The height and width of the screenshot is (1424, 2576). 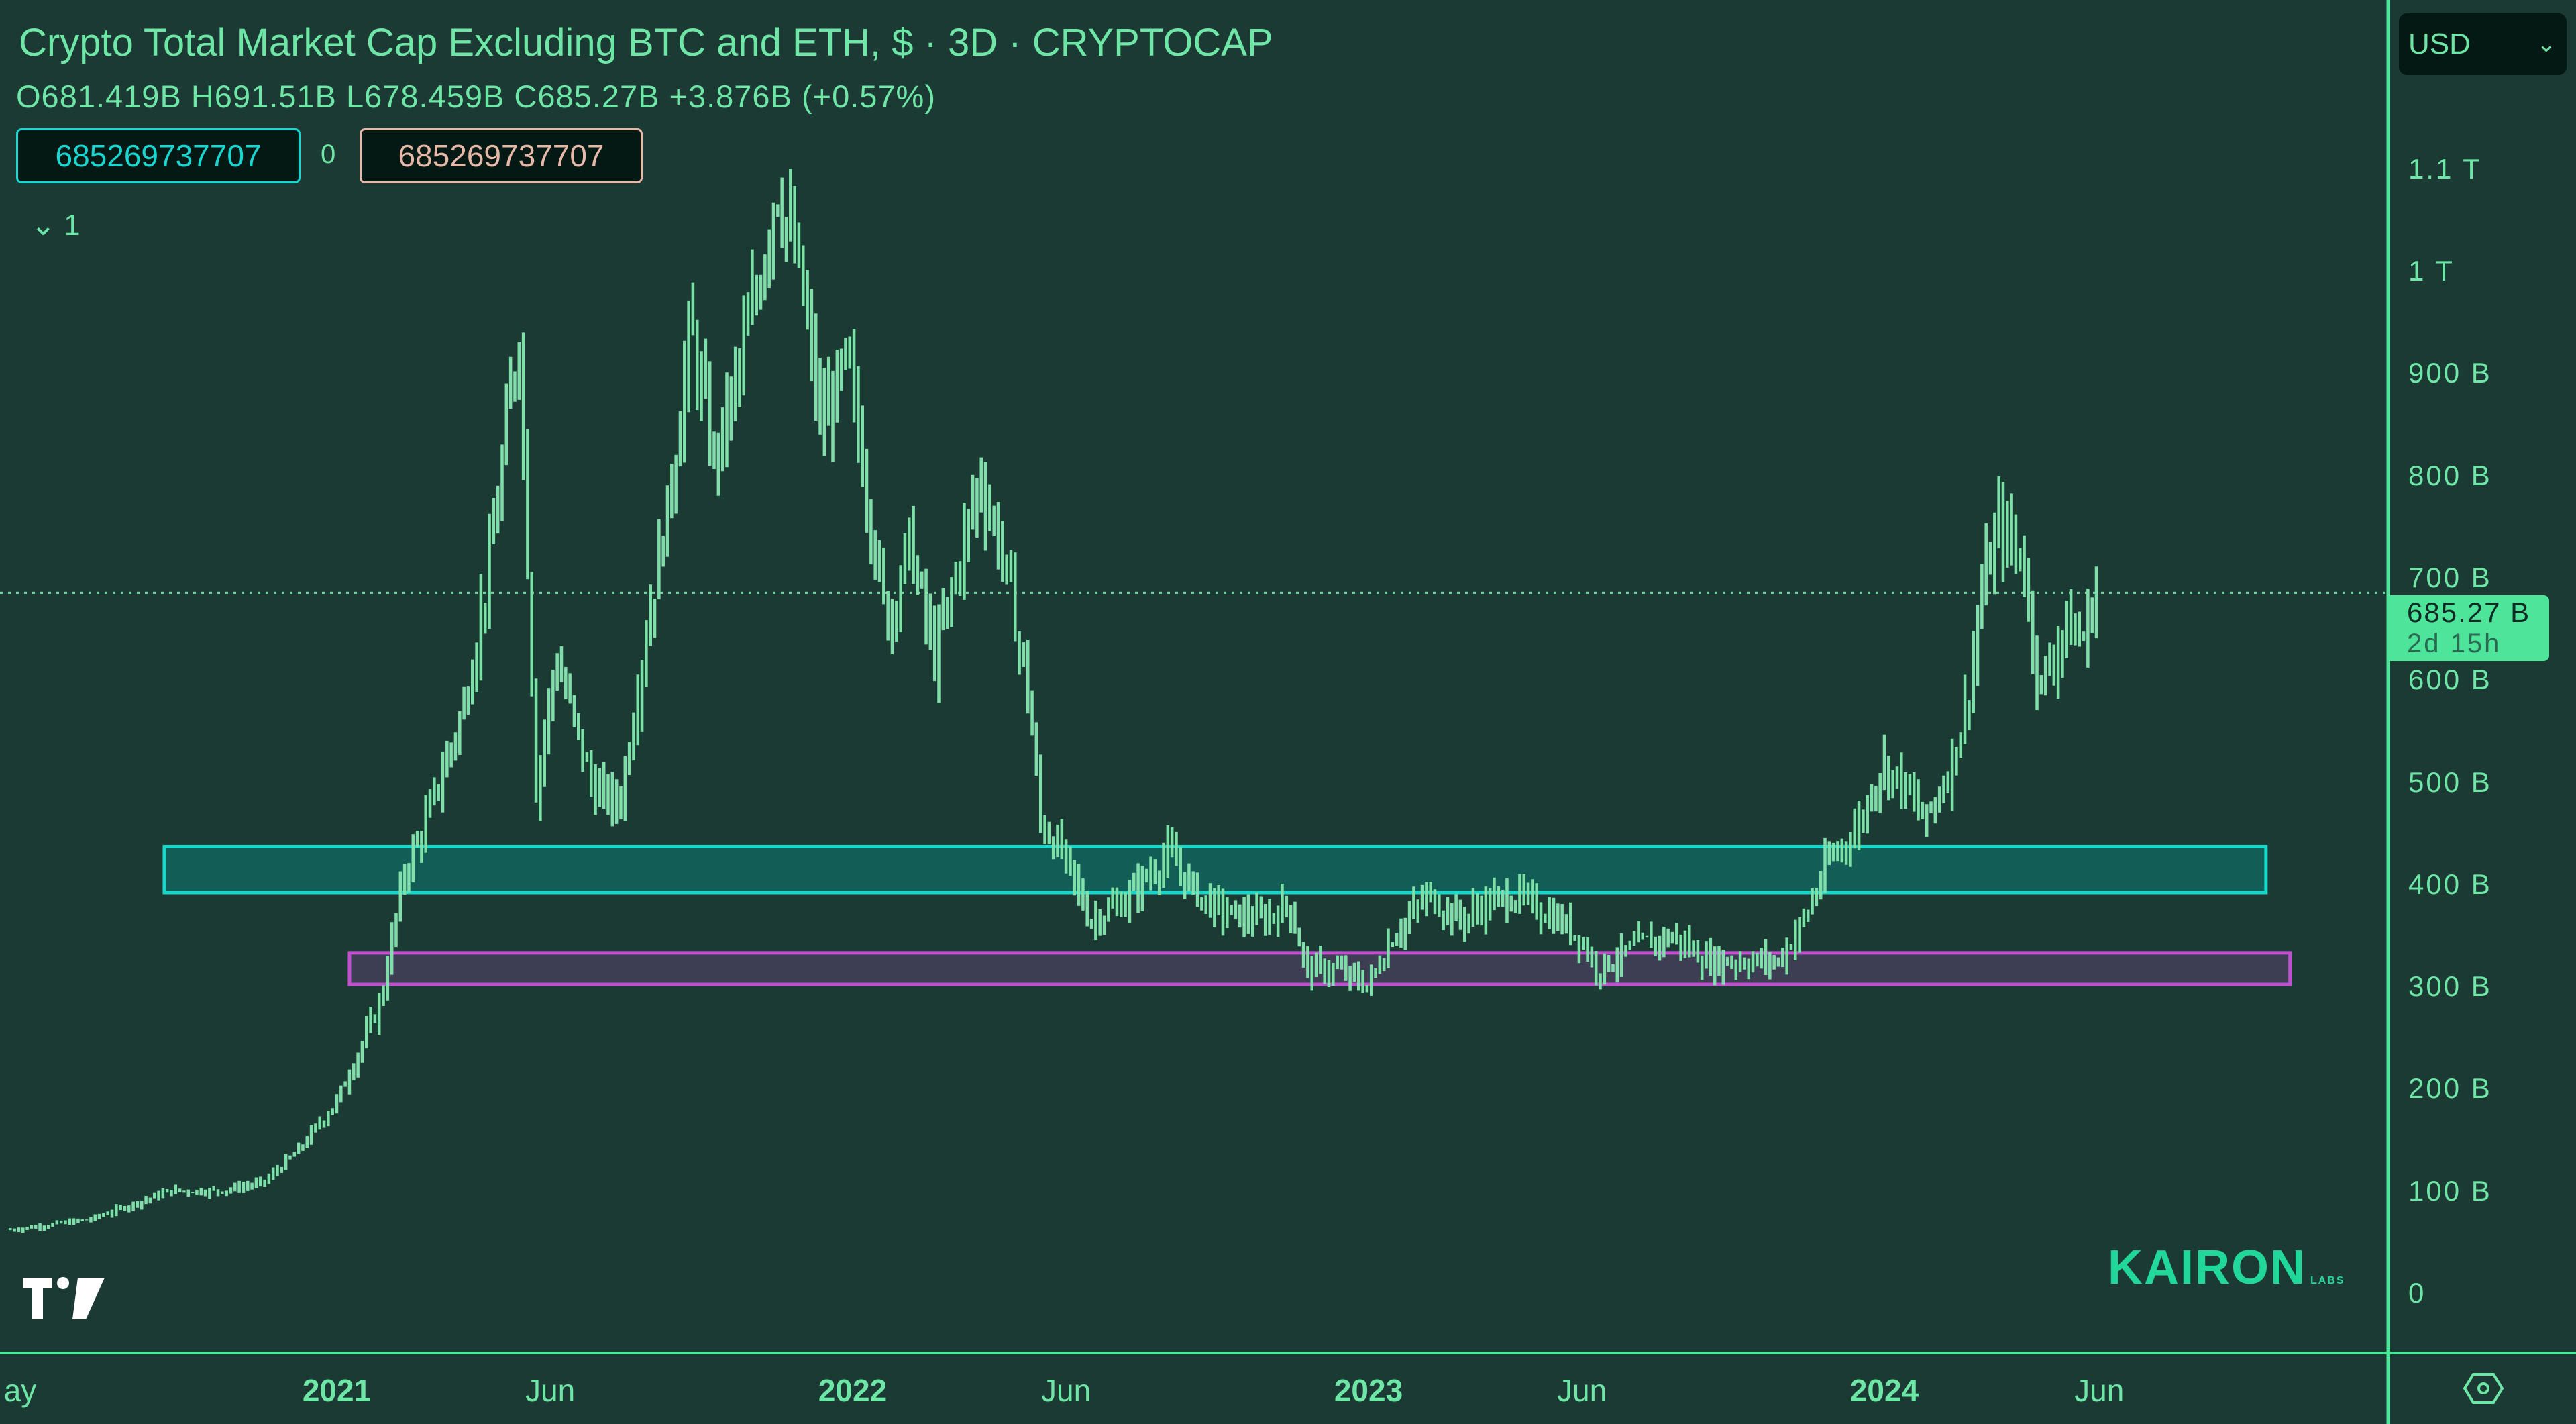 What do you see at coordinates (64, 1300) in the screenshot?
I see `tradingview-logo` at bounding box center [64, 1300].